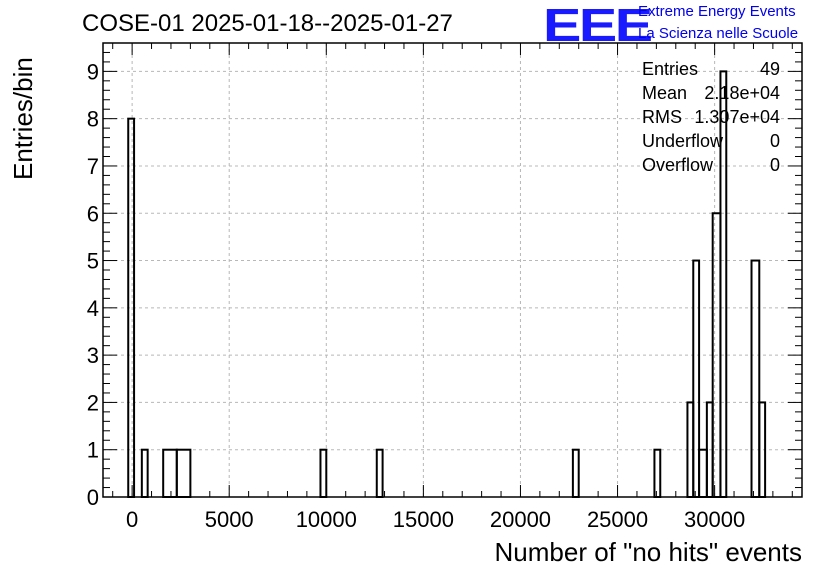  Describe the element at coordinates (678, 165) in the screenshot. I see `stat-label: Overflow` at that location.